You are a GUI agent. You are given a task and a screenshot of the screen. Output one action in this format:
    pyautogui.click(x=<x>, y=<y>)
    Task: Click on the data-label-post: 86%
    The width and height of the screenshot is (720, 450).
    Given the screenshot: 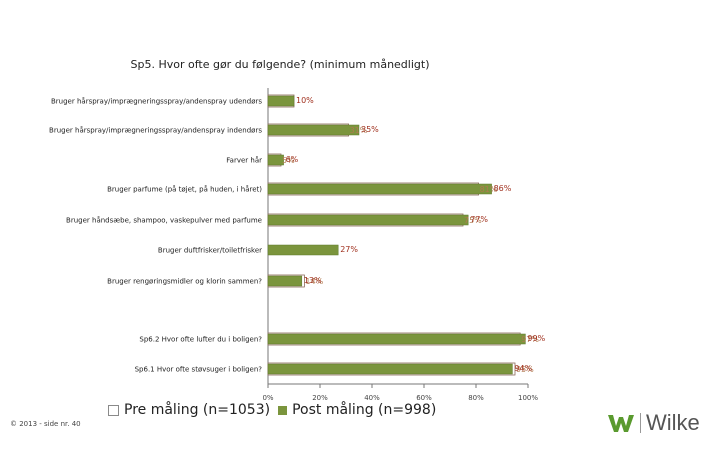 What is the action you would take?
    pyautogui.click(x=503, y=188)
    